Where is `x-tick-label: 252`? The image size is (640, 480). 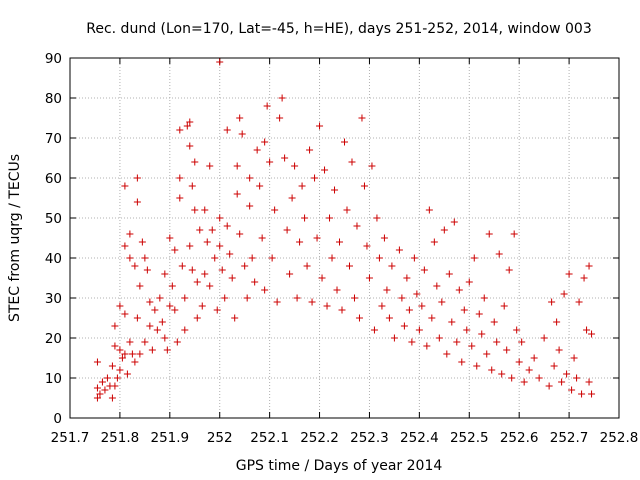 x-tick-label: 252 is located at coordinates (220, 438).